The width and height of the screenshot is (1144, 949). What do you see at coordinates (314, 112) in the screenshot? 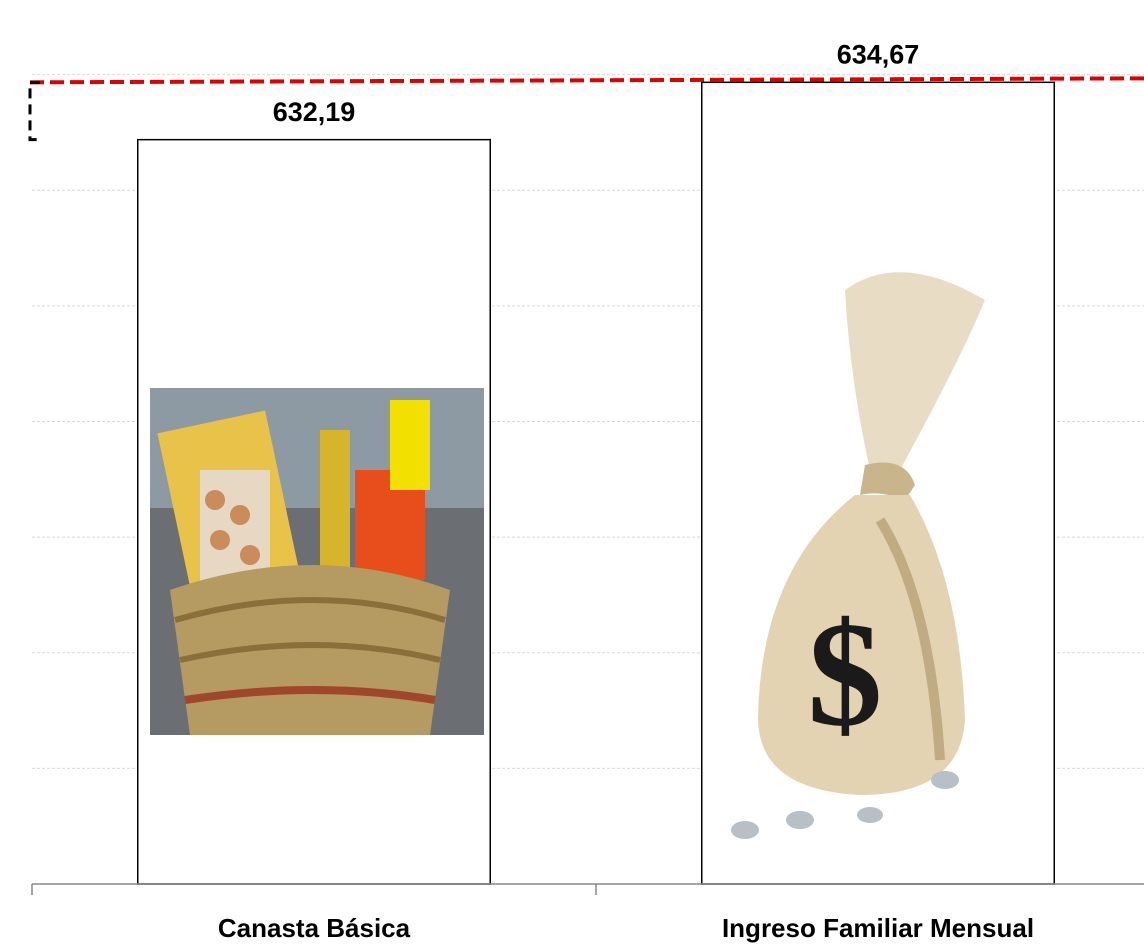
I see `value-label: 632,19` at bounding box center [314, 112].